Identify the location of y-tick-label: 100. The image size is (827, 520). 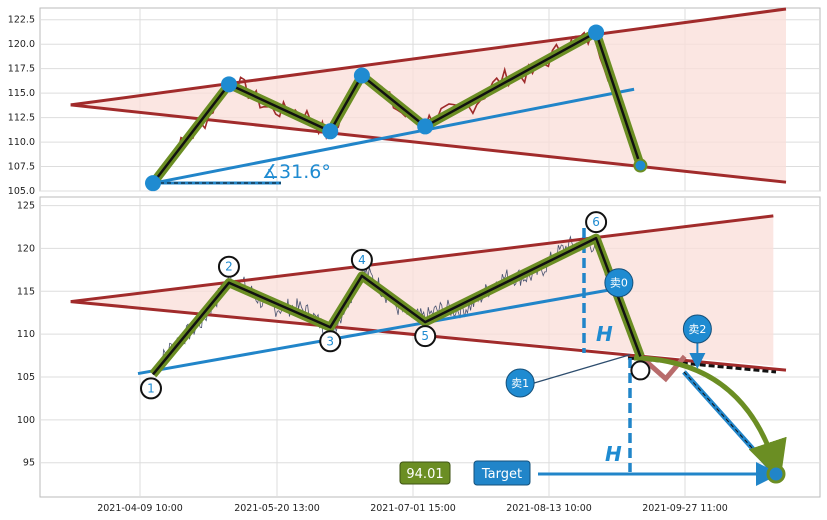
(26, 420).